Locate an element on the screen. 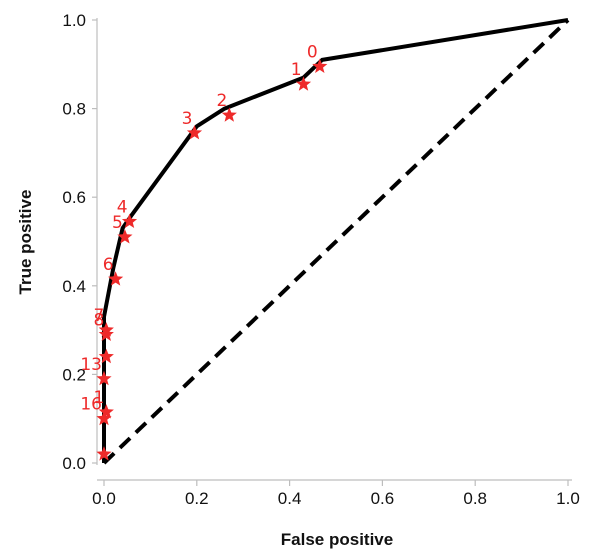 This screenshot has width=589, height=553. threshold-label: 3 is located at coordinates (187, 119).